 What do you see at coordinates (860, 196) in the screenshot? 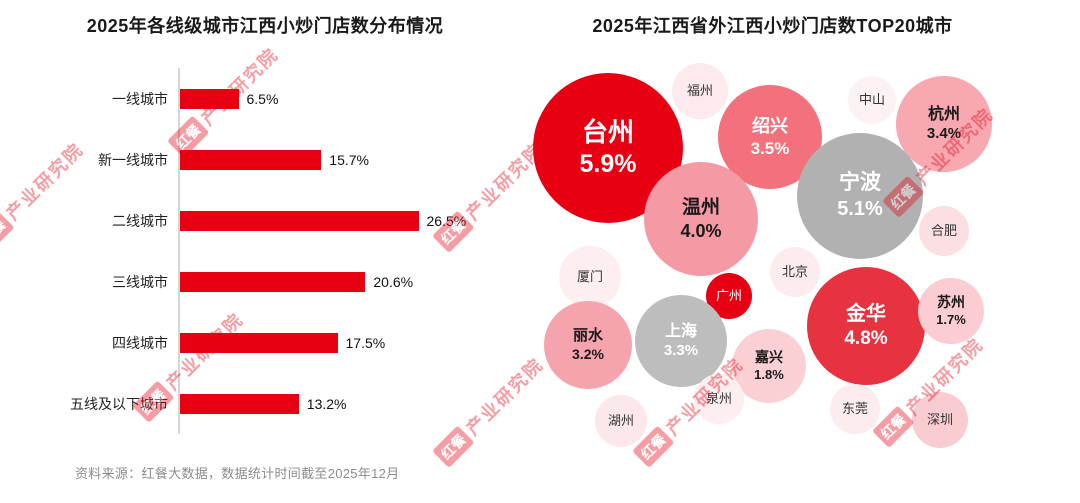
I see `bubble-宁波: 宁波 5.1%` at bounding box center [860, 196].